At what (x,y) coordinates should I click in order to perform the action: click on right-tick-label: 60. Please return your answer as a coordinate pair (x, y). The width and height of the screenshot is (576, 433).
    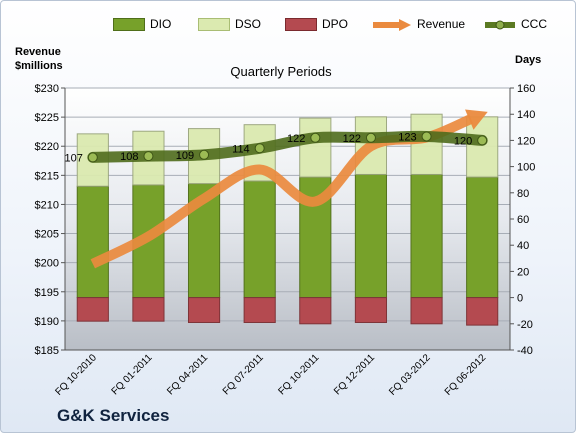
    Looking at the image, I should click on (523, 220).